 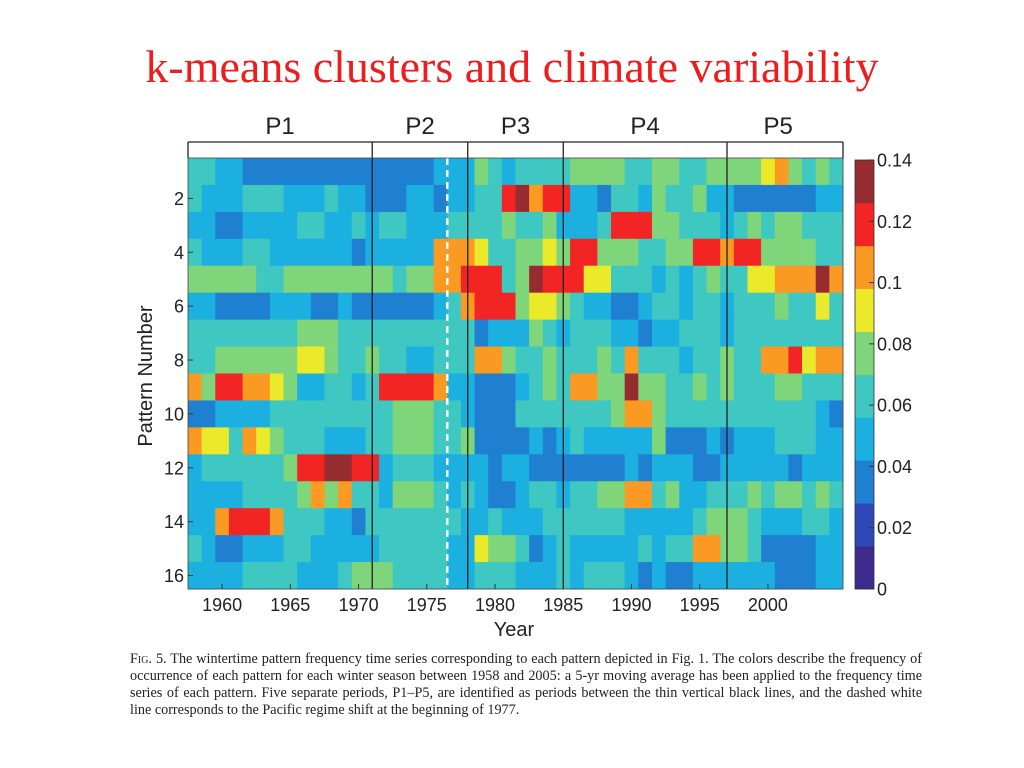 What do you see at coordinates (419, 126) in the screenshot?
I see `period-label: P2` at bounding box center [419, 126].